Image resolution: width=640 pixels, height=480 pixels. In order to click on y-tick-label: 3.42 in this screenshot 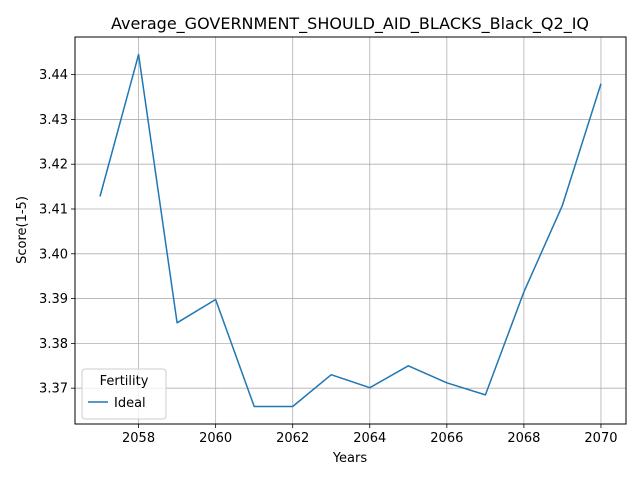, I will do `click(53, 165)`.